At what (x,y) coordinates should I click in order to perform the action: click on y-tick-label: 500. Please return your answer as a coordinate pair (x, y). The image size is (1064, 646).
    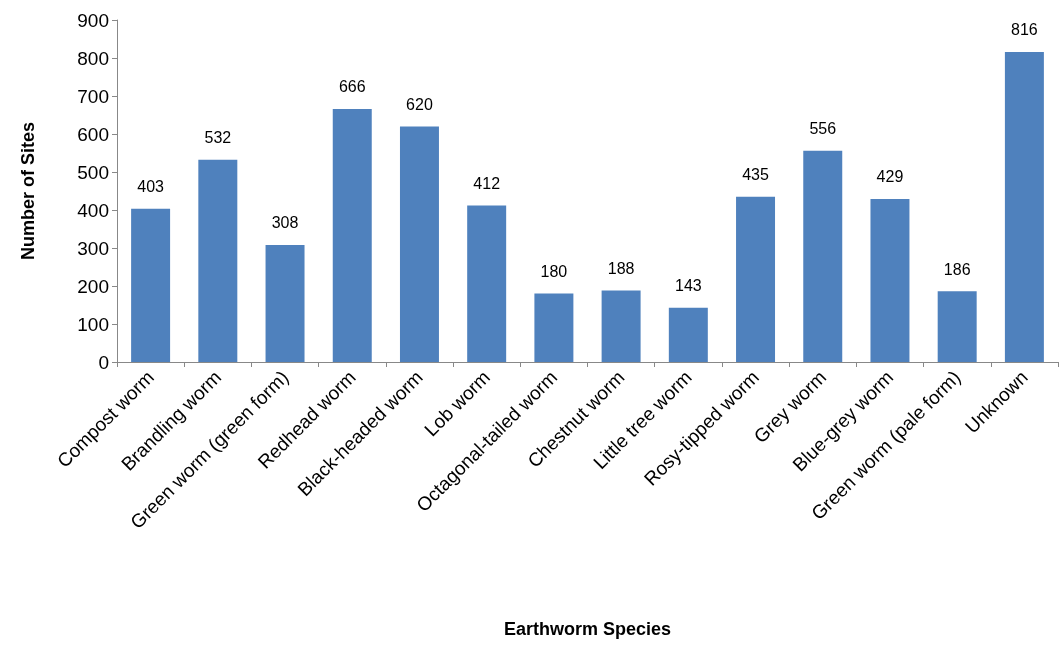
    Looking at the image, I should click on (93, 172).